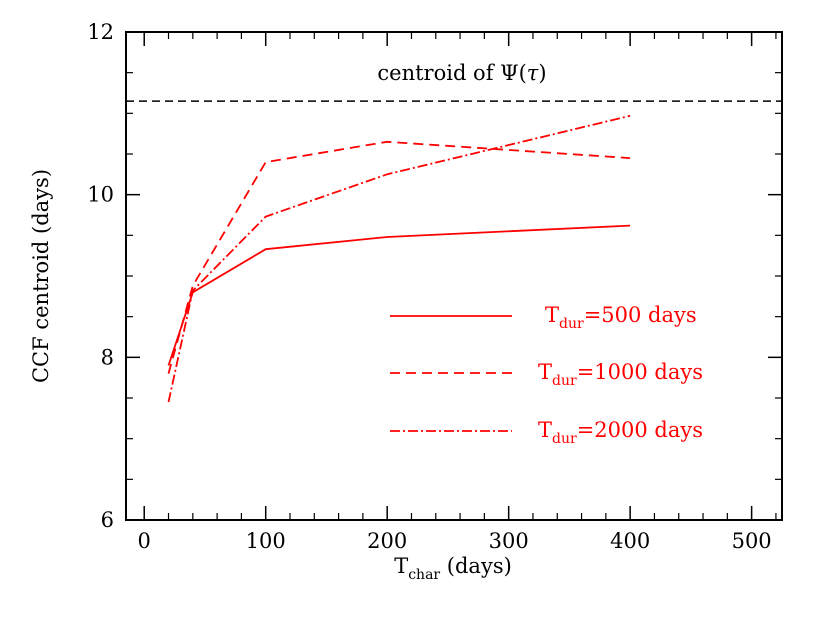 The width and height of the screenshot is (831, 621). Describe the element at coordinates (620, 374) in the screenshot. I see `legend-label-1000: Tdur=1000 days` at that location.